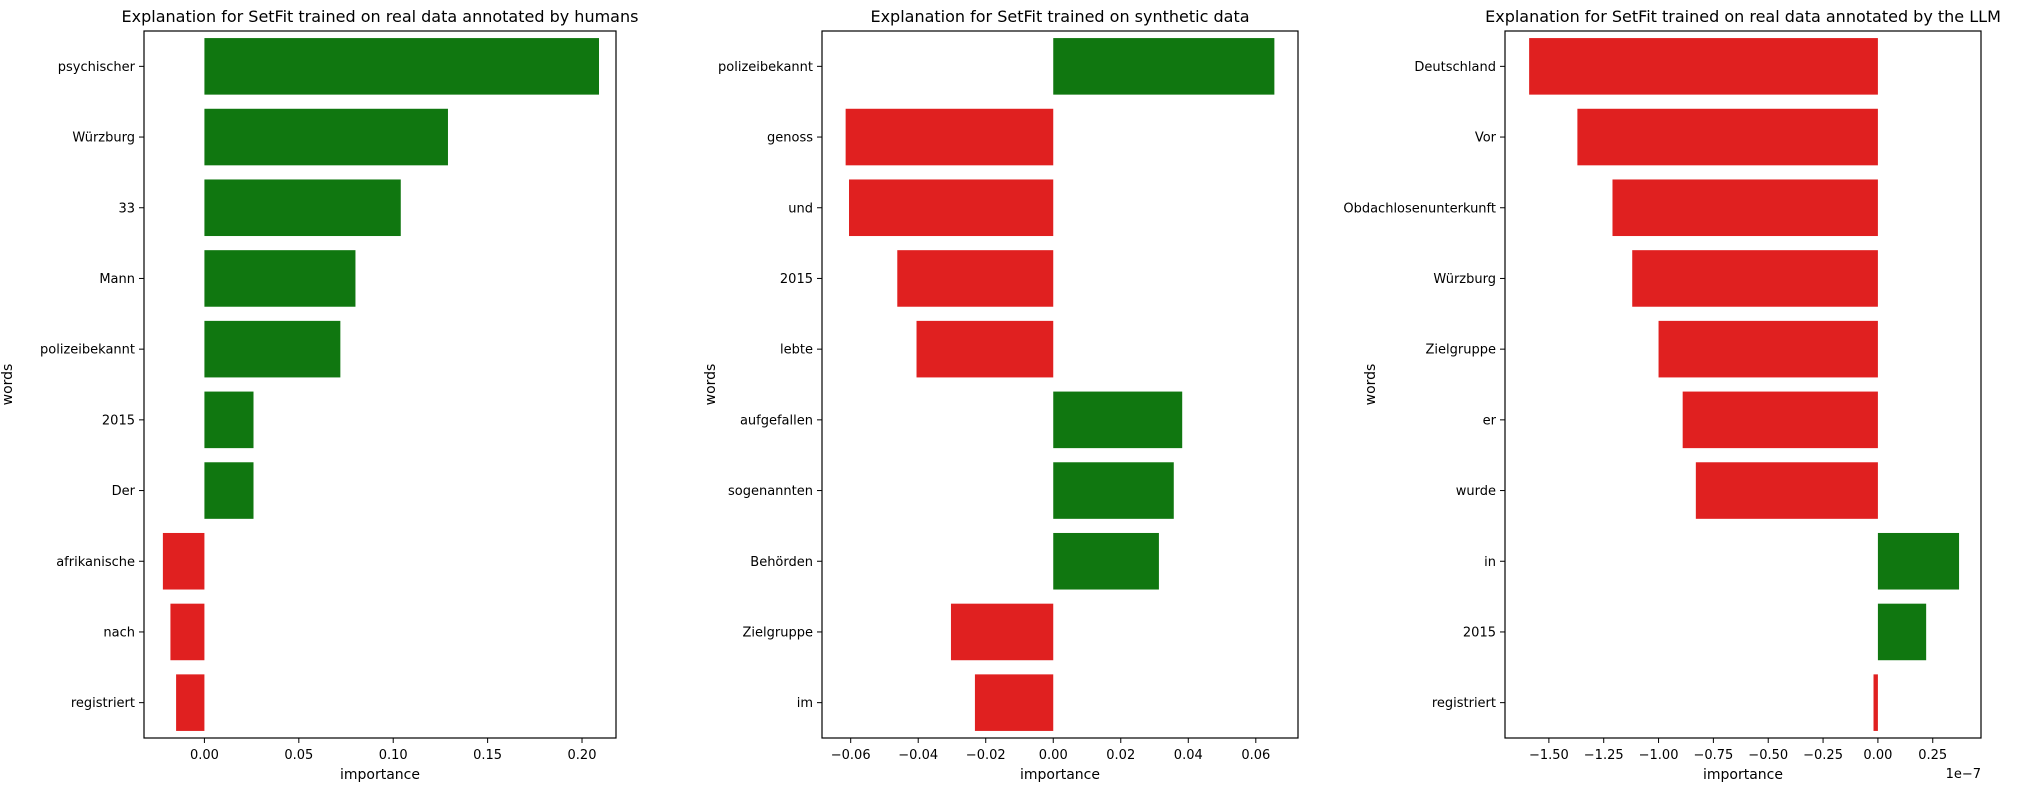 Image resolution: width=2019 pixels, height=790 pixels. What do you see at coordinates (117, 279) in the screenshot?
I see `y-tick-label: Mann` at bounding box center [117, 279].